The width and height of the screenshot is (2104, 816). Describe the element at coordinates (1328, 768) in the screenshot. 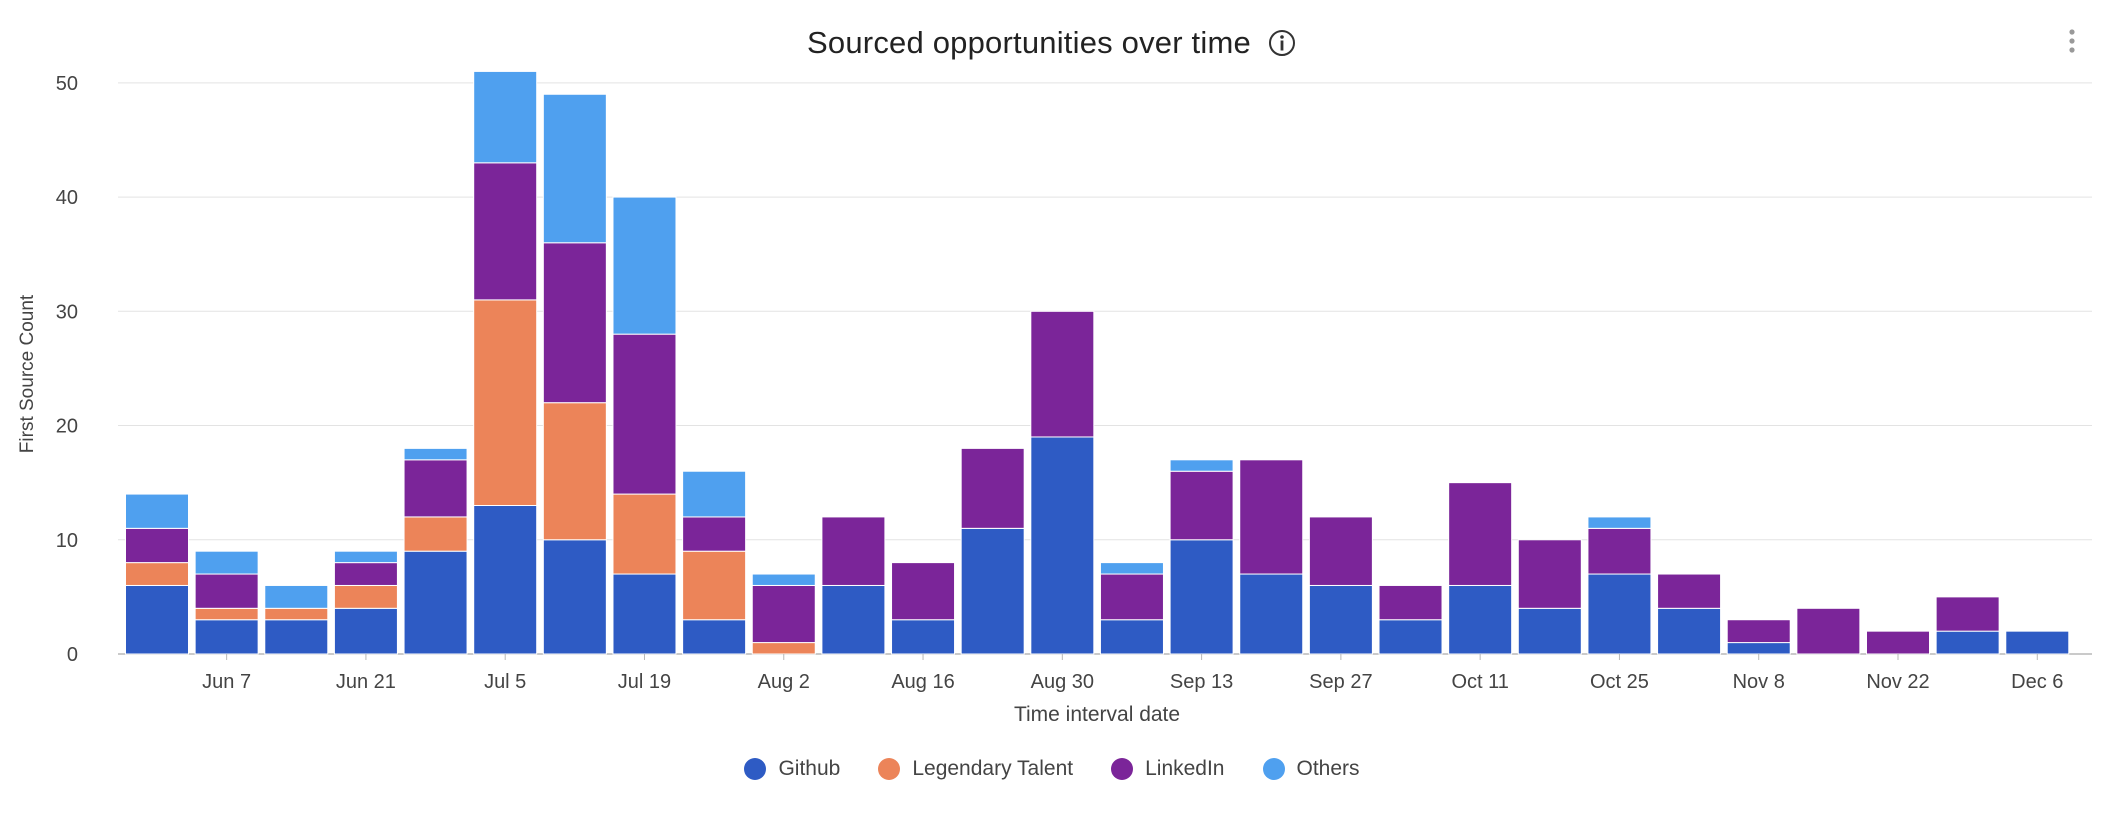

I see `legend-label: Others` at that location.